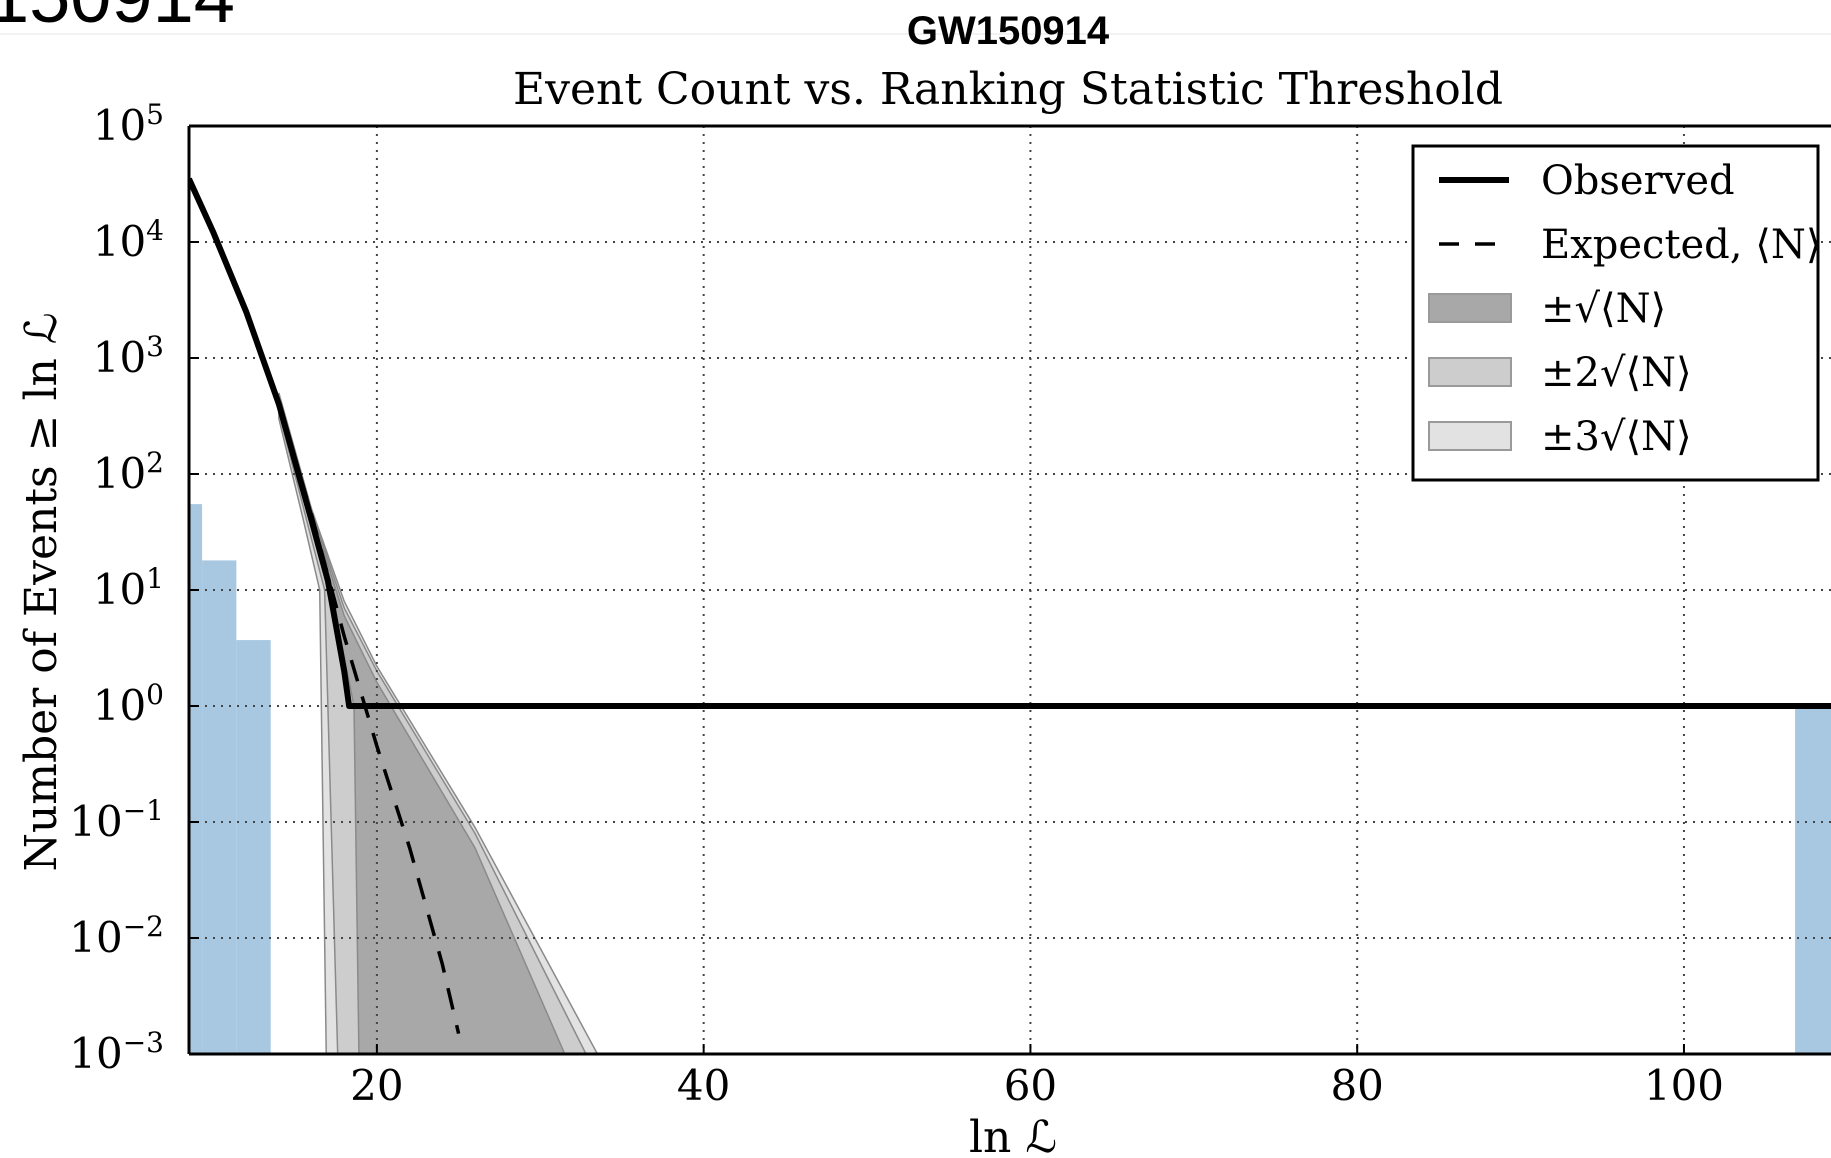  Describe the element at coordinates (117, 19) in the screenshot. I see `cropped-title: 150914` at that location.